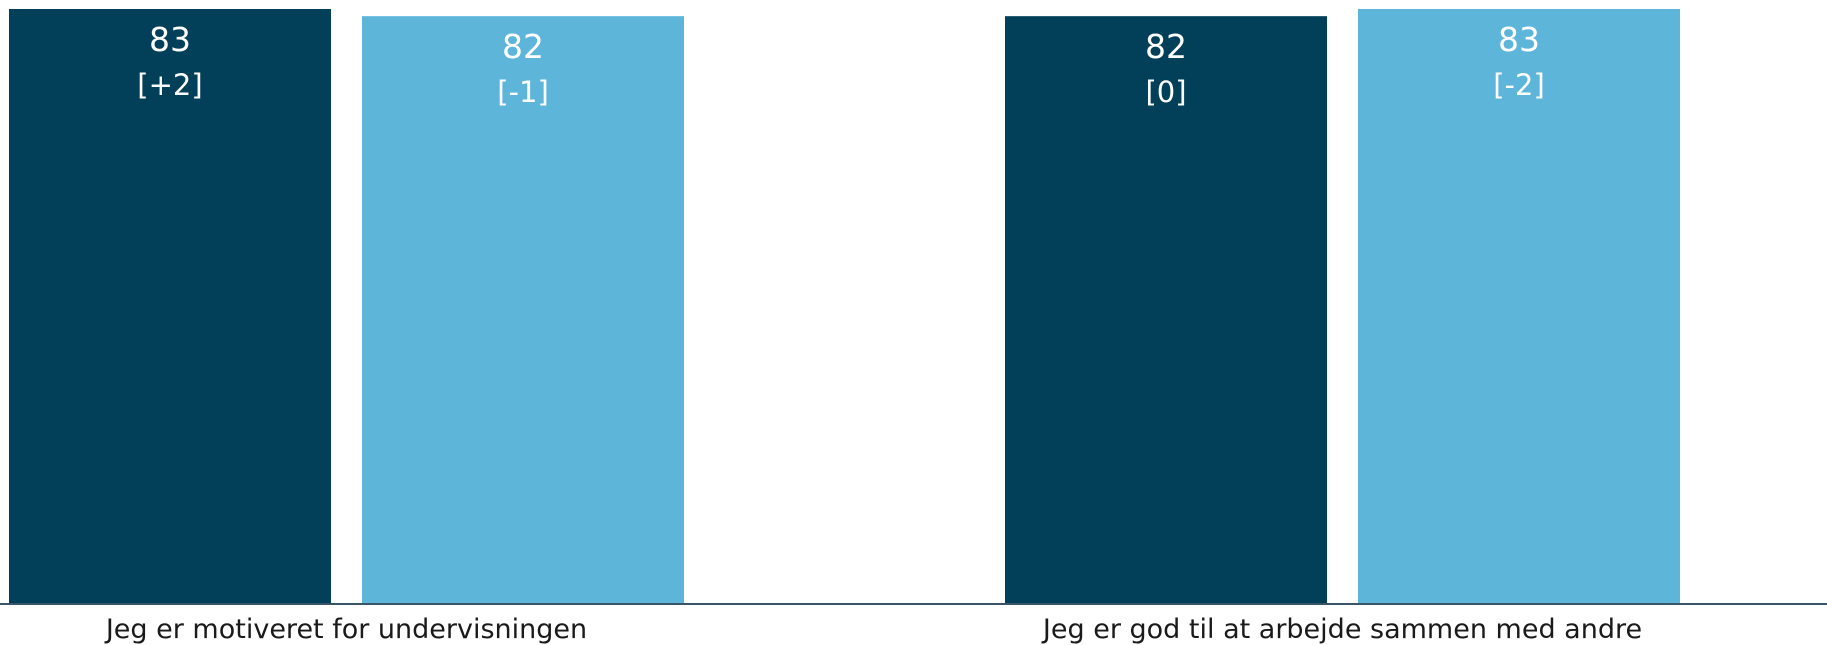 This screenshot has width=1827, height=645. What do you see at coordinates (345, 629) in the screenshot?
I see `category-label: Jeg er motiveret for undervisningen` at bounding box center [345, 629].